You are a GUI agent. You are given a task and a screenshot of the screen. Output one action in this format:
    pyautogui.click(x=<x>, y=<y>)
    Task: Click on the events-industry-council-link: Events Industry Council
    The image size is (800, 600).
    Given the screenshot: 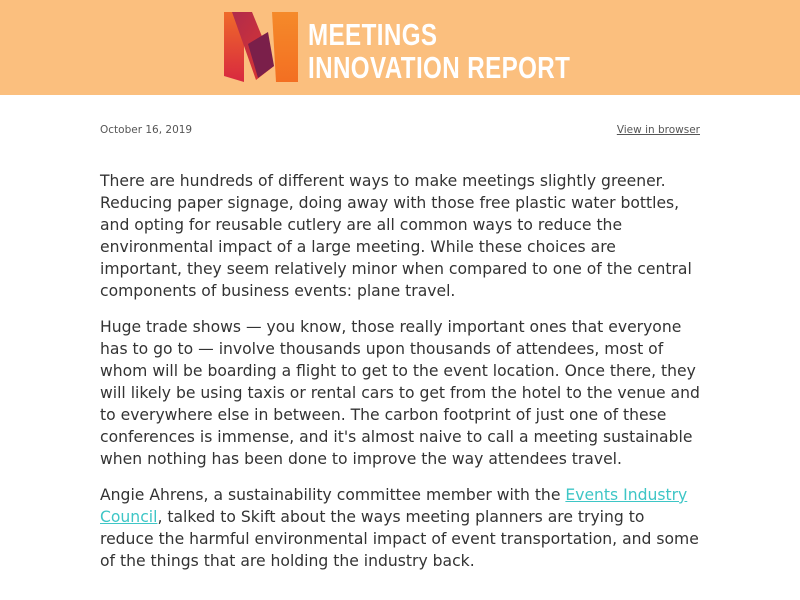 What is the action you would take?
    pyautogui.click(x=394, y=506)
    